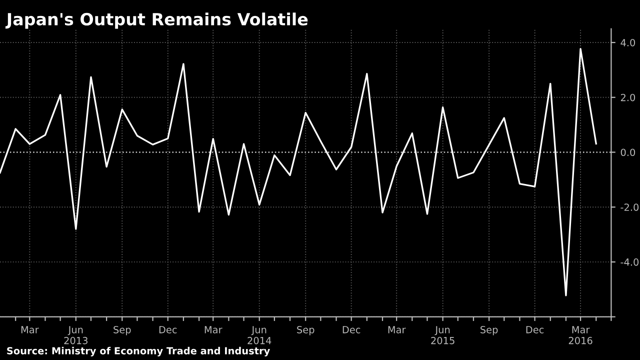 This screenshot has width=640, height=360. What do you see at coordinates (628, 42) in the screenshot?
I see `y-tick-label: 4.0` at bounding box center [628, 42].